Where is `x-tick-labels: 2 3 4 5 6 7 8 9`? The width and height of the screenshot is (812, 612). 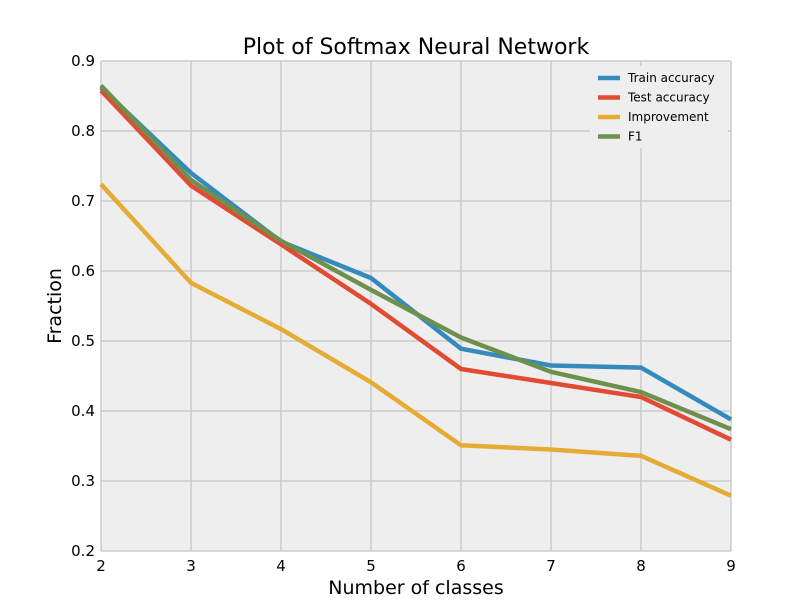
x-tick-labels: 2 3 4 5 6 7 8 9 is located at coordinates (416, 566).